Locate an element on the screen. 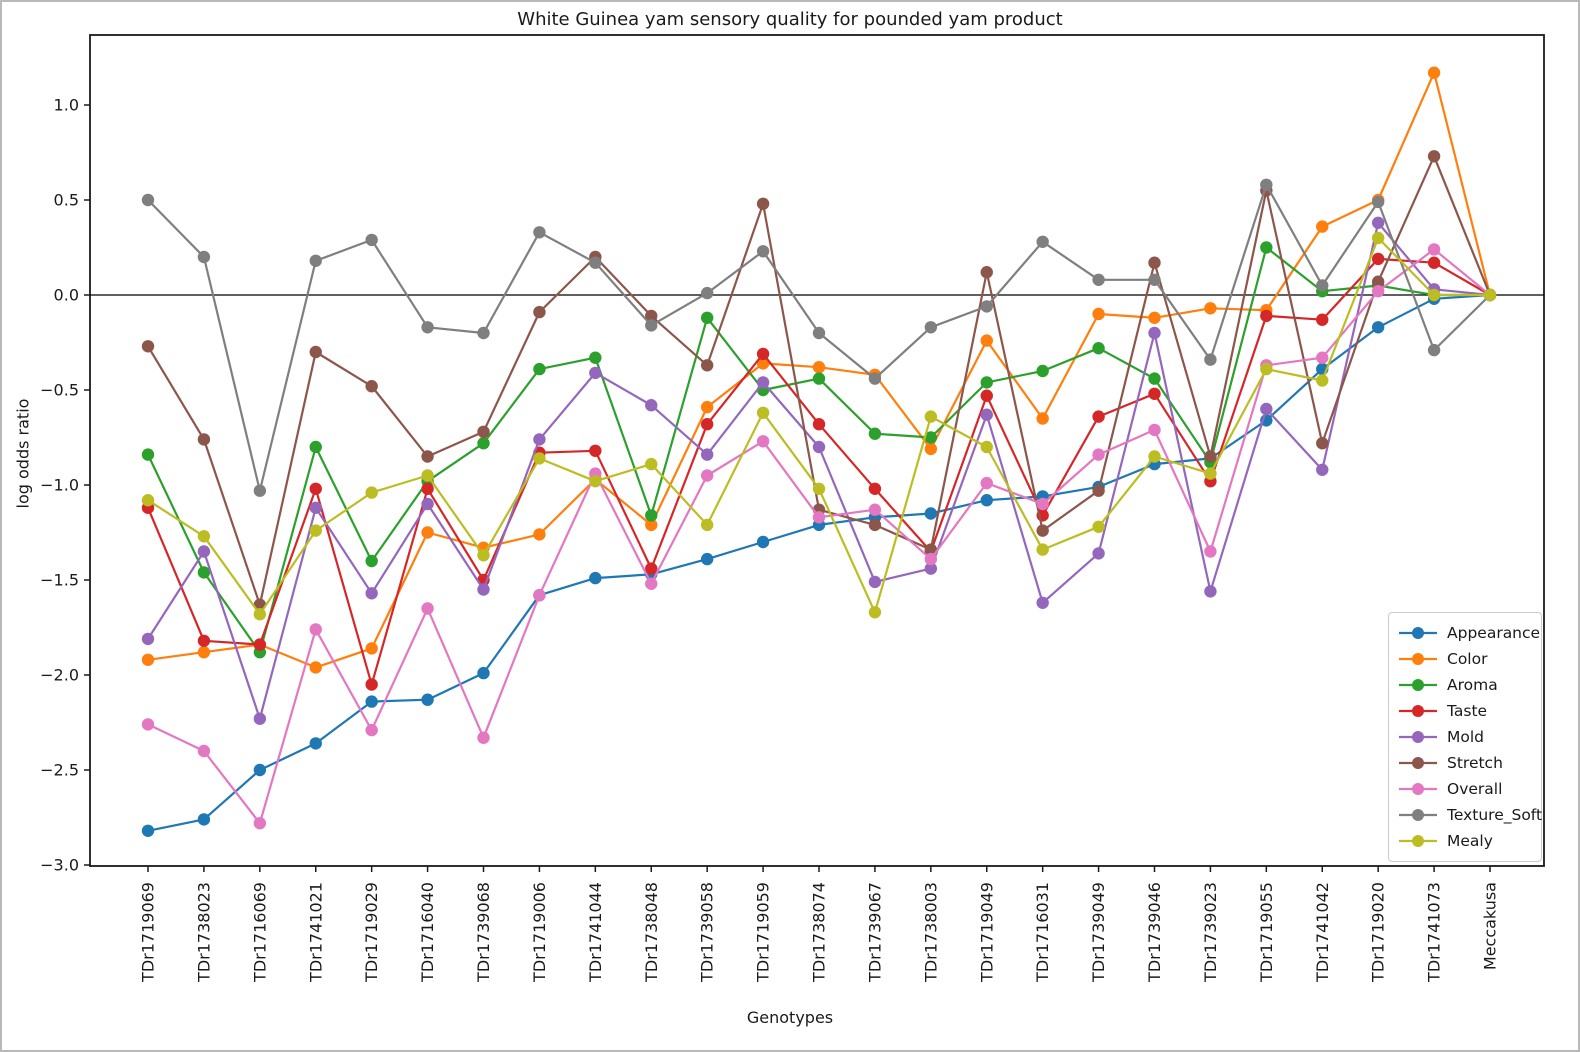 This screenshot has width=1580, height=1052. x-tick-label: TDr1719049 is located at coordinates (986, 932).